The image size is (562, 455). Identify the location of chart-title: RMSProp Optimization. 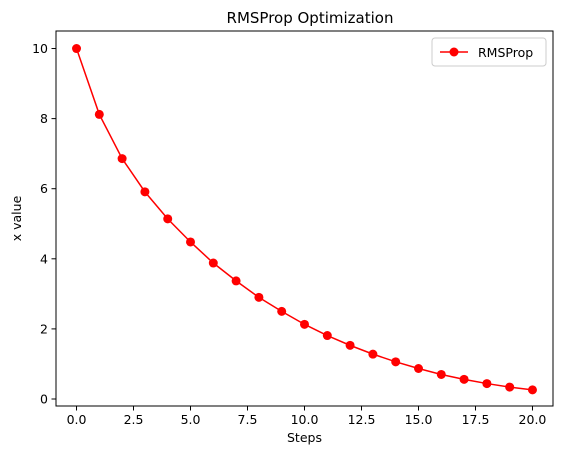
(310, 18).